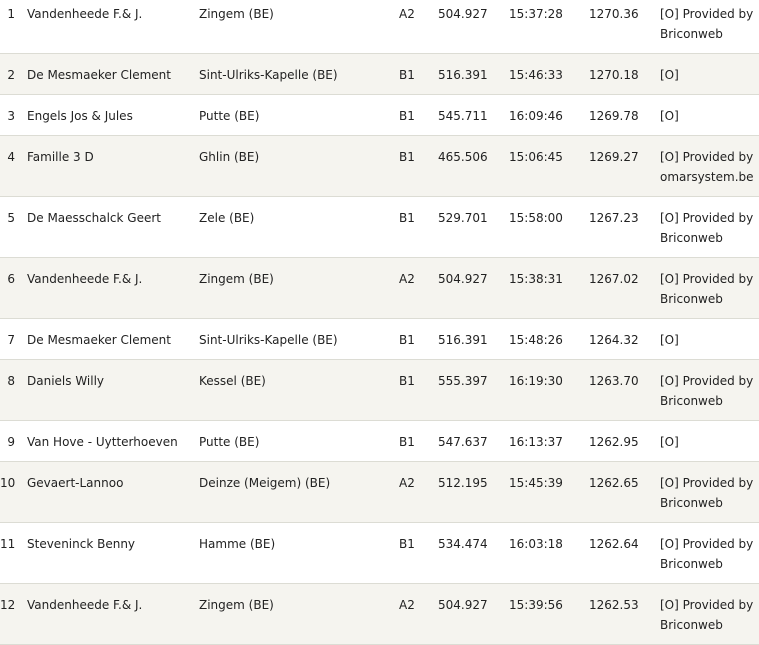  What do you see at coordinates (265, 483) in the screenshot?
I see `location-cell: Deinze (Meigem) (BE)` at bounding box center [265, 483].